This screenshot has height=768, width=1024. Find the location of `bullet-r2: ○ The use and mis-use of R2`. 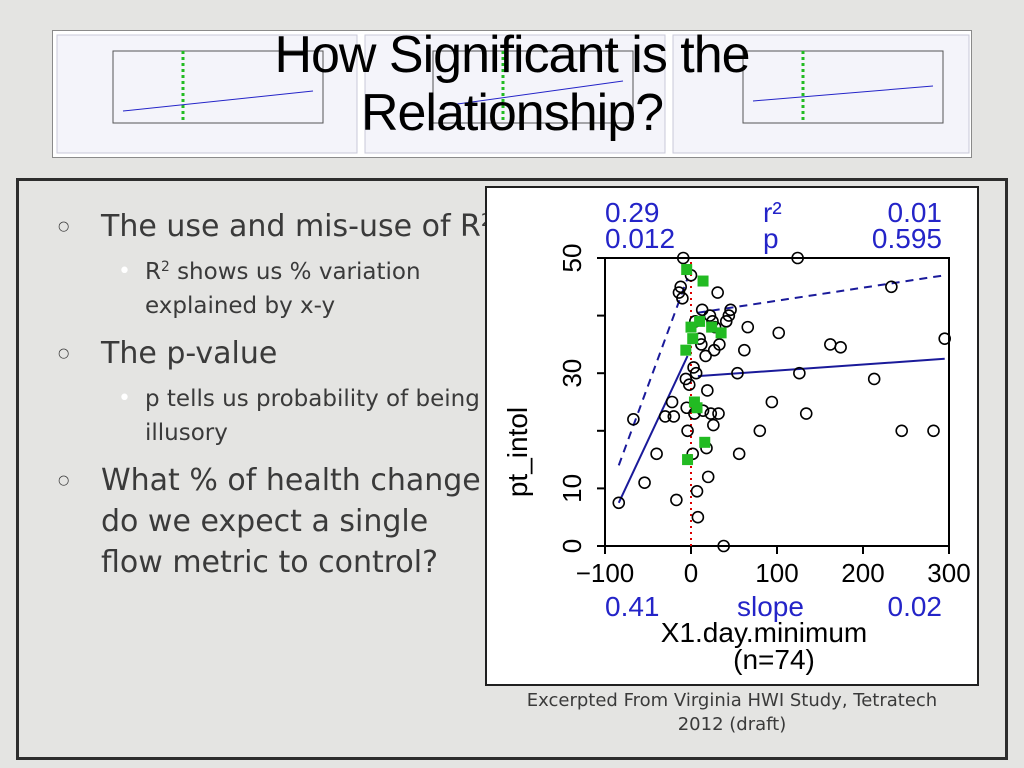

bullet-r2: ○ The use and mis-use of R2 is located at coordinates (276, 226).